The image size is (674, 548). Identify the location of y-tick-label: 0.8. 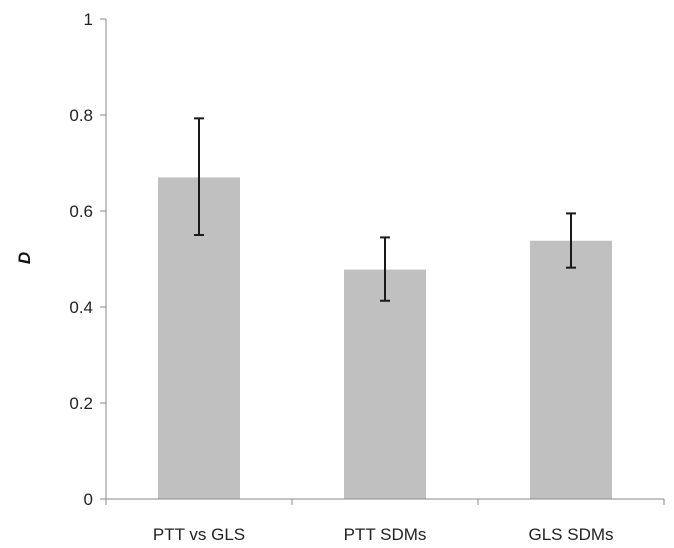
(81, 115).